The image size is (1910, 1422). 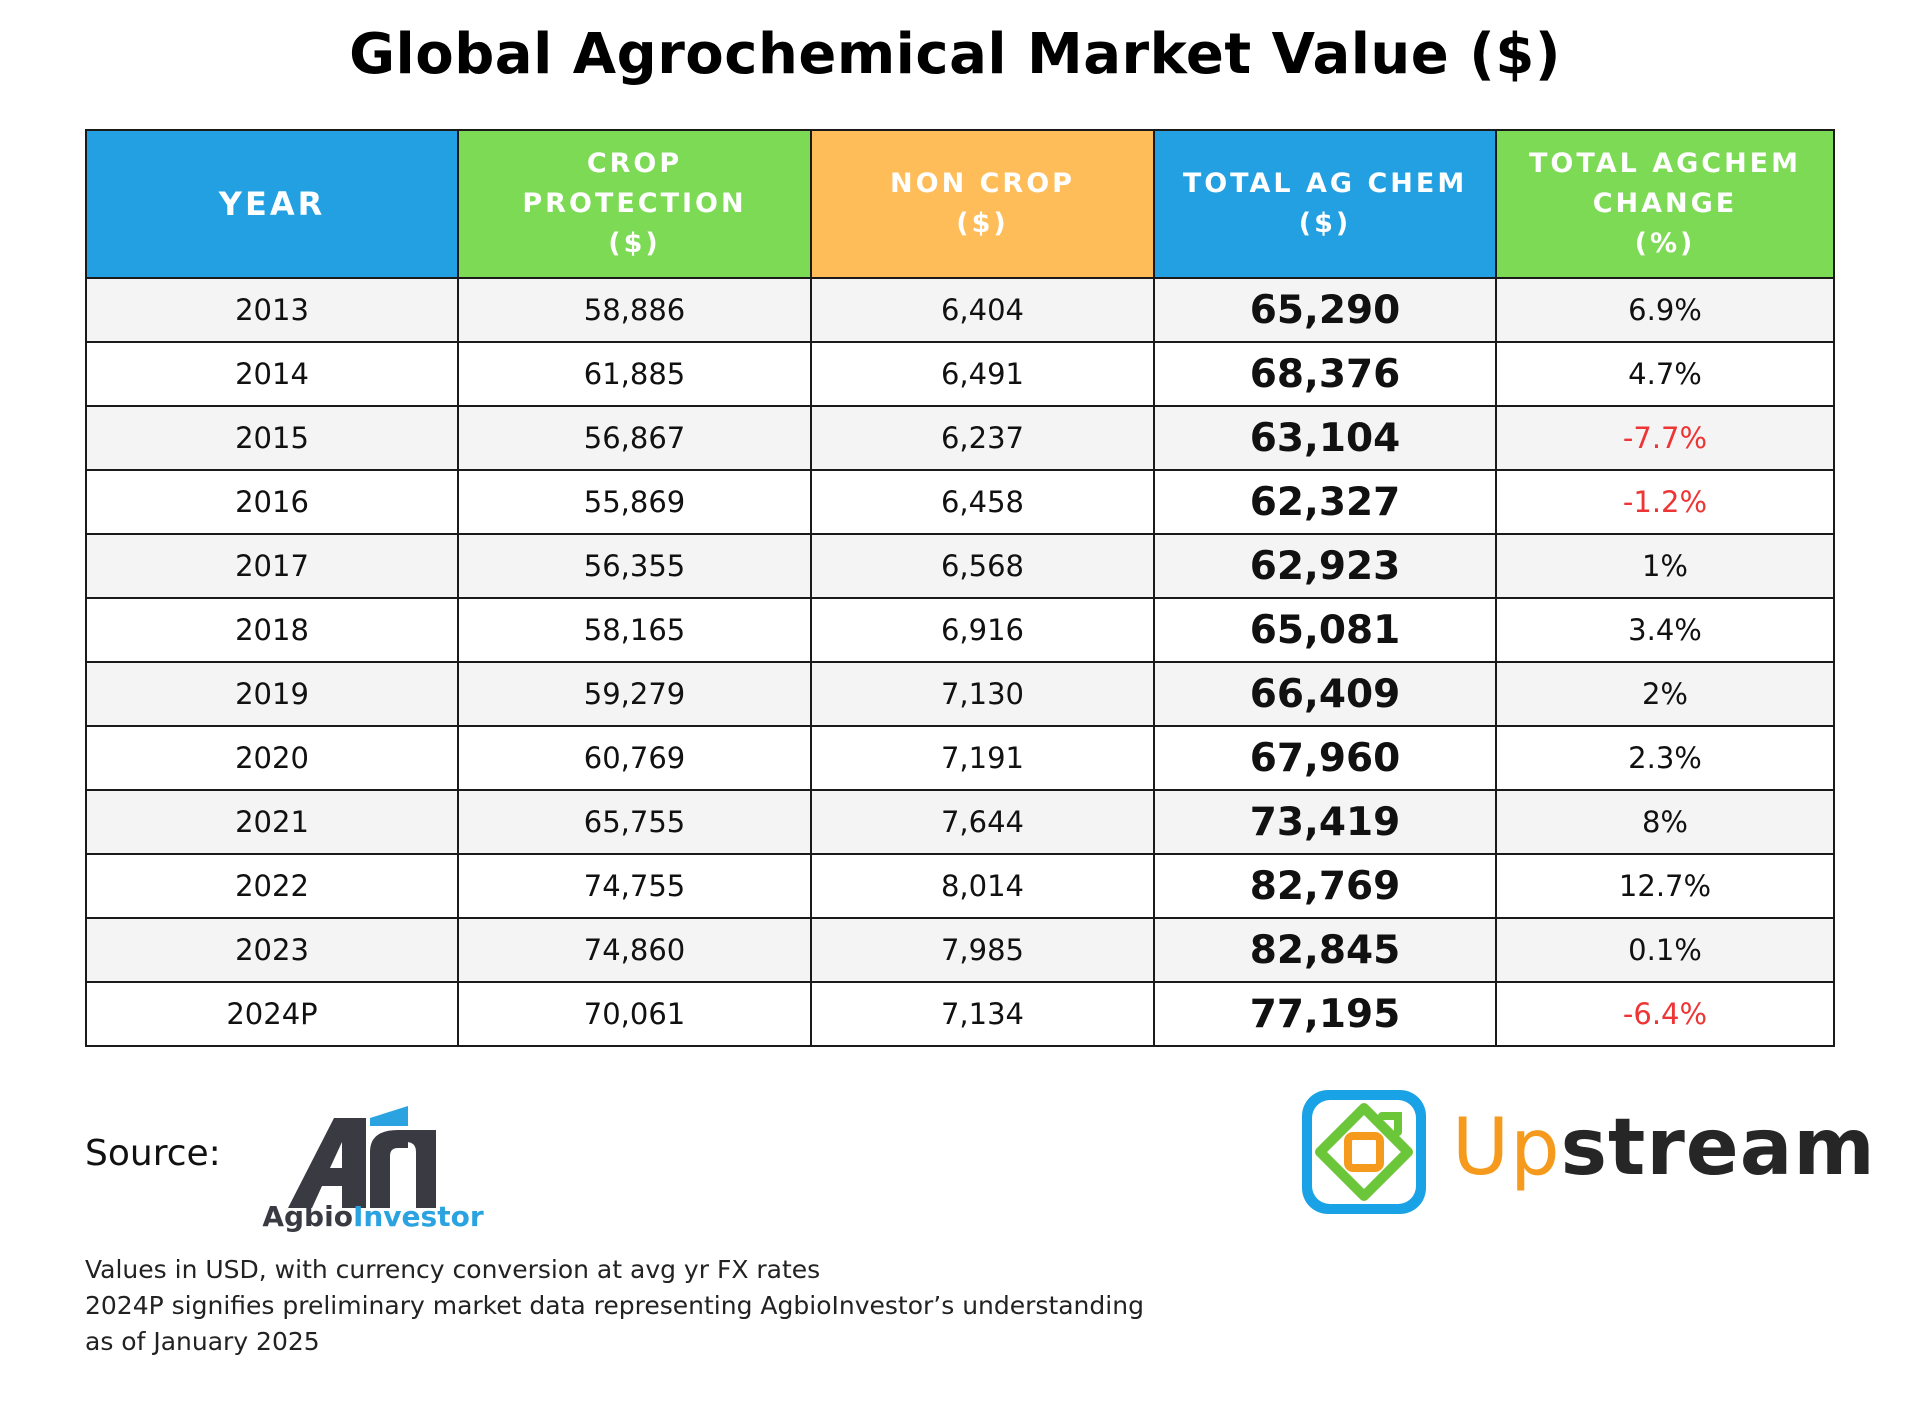 I want to click on change-cell: -1.2%, so click(x=1665, y=502).